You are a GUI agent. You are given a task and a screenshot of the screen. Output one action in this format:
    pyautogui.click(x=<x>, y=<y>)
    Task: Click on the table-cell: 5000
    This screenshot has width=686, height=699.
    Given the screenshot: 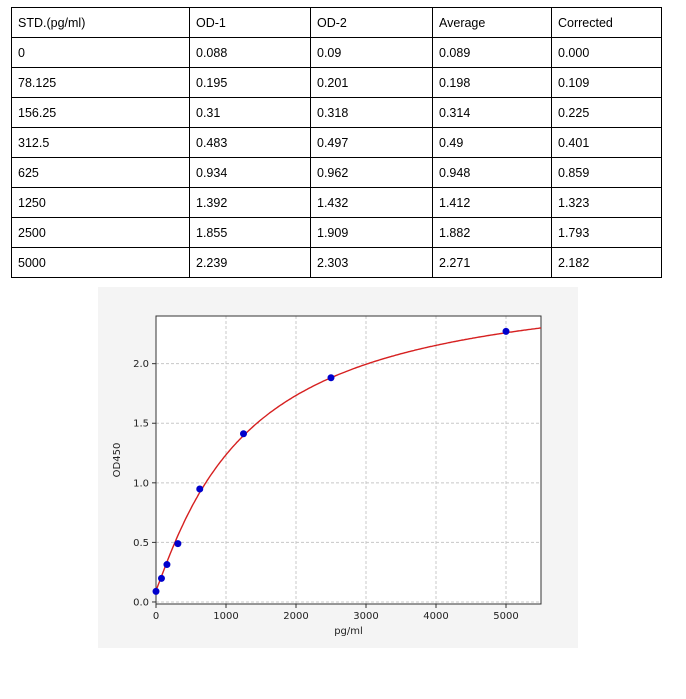 What is the action you would take?
    pyautogui.click(x=100, y=262)
    